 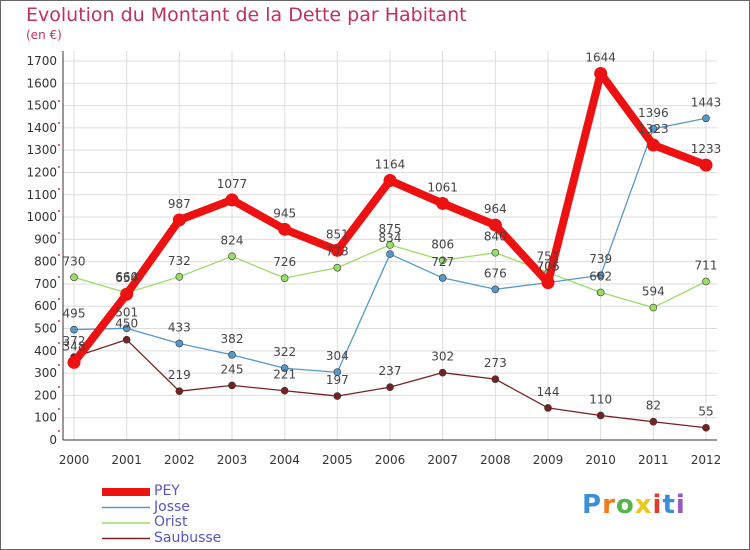 What do you see at coordinates (284, 460) in the screenshot?
I see `x-tick-label: 2004` at bounding box center [284, 460].